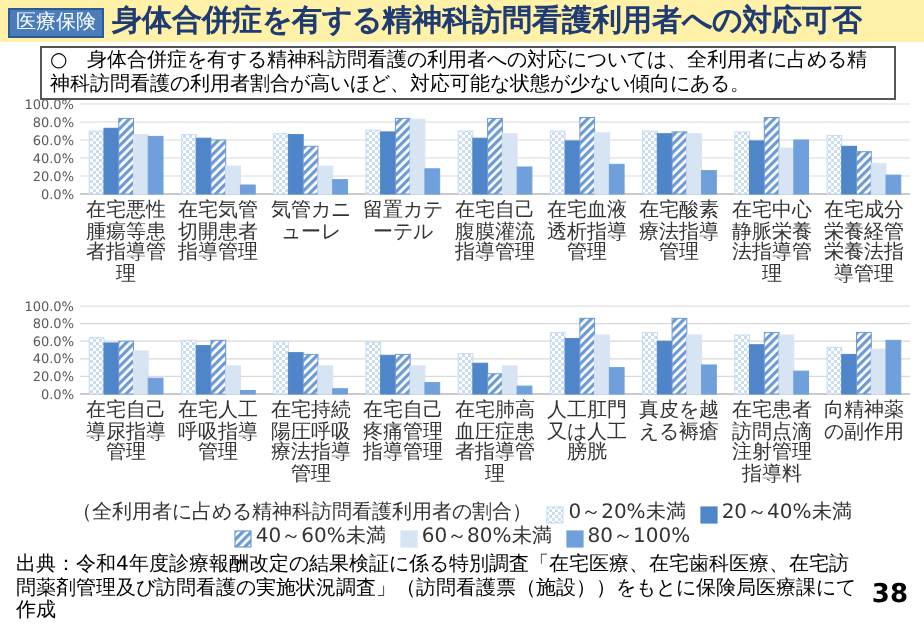 This screenshot has width=924, height=640. I want to click on x-tick-label: 人工肛門又は人工膀胱, so click(587, 432).